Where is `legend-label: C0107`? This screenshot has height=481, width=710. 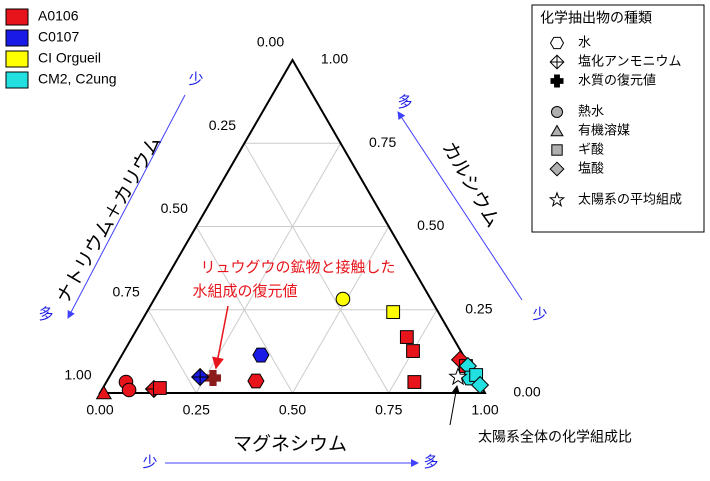
legend-label: C0107 is located at coordinates (58, 37).